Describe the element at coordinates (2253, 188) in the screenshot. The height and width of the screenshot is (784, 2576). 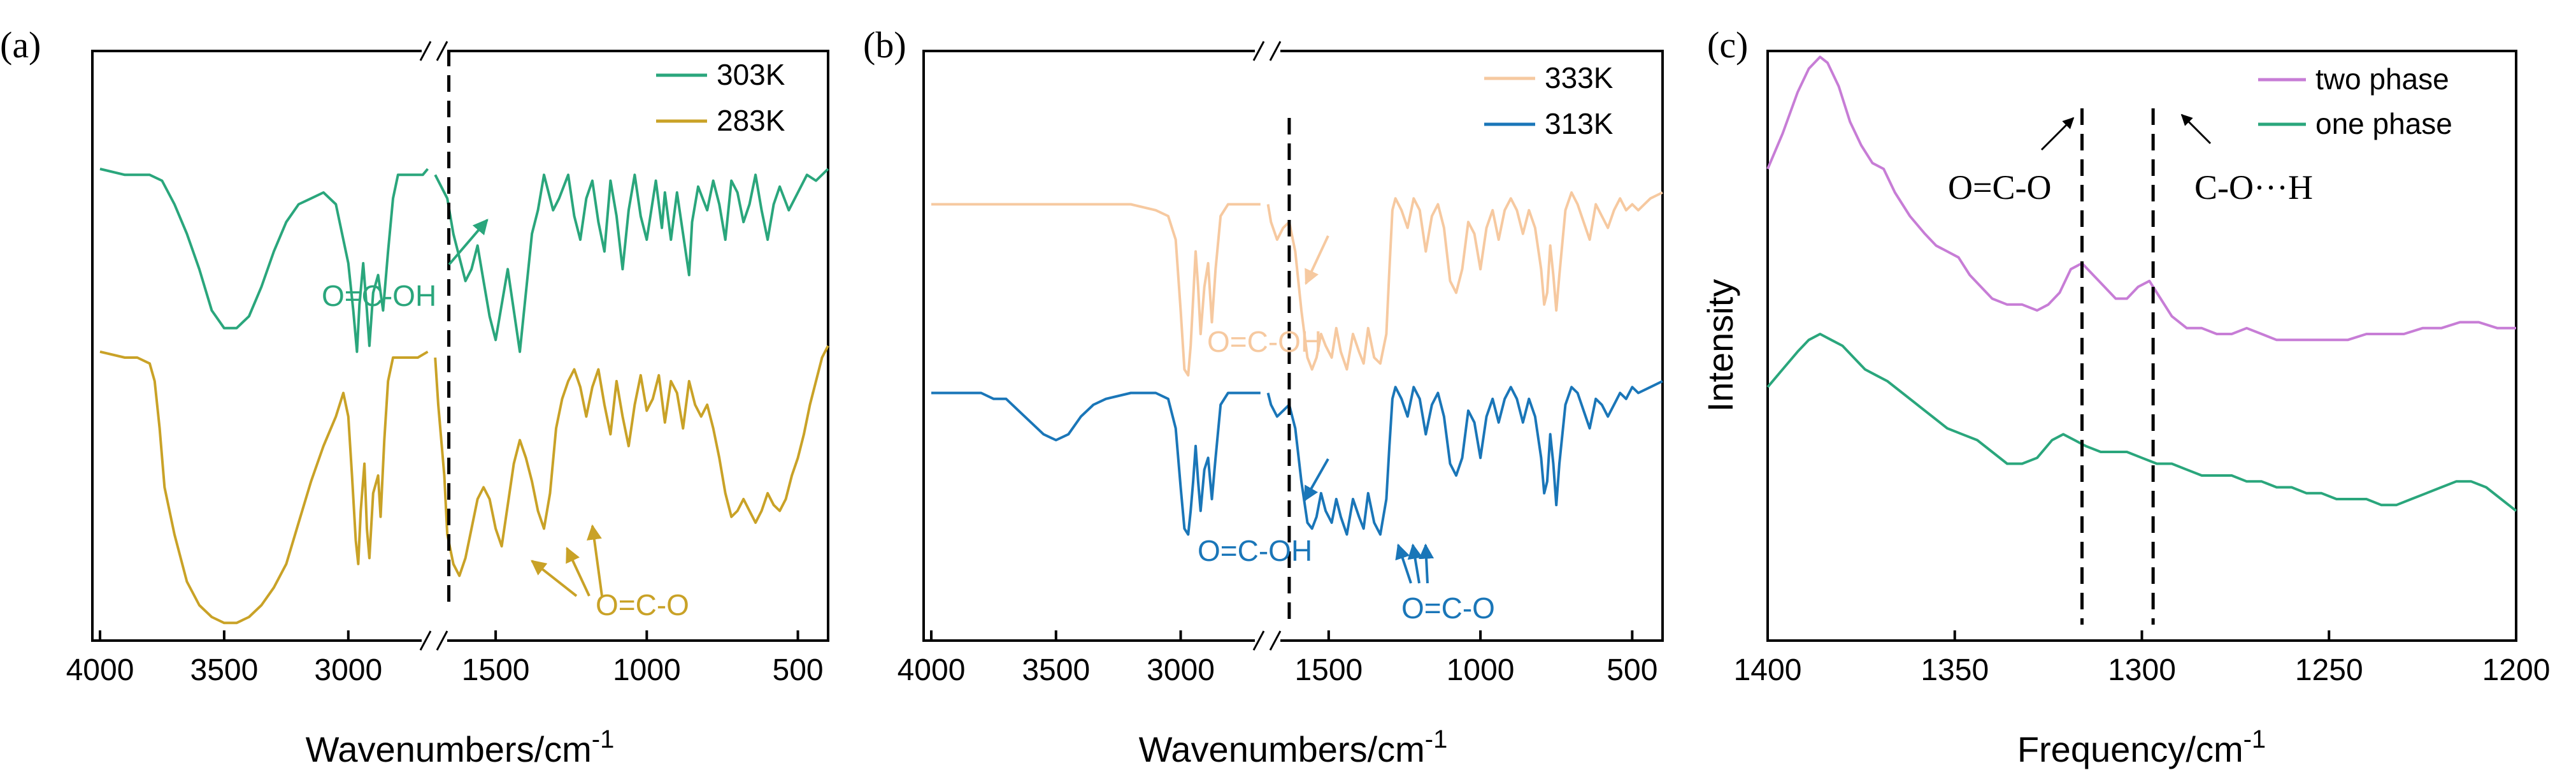
I see `annotation-coh-c: C-O···H` at that location.